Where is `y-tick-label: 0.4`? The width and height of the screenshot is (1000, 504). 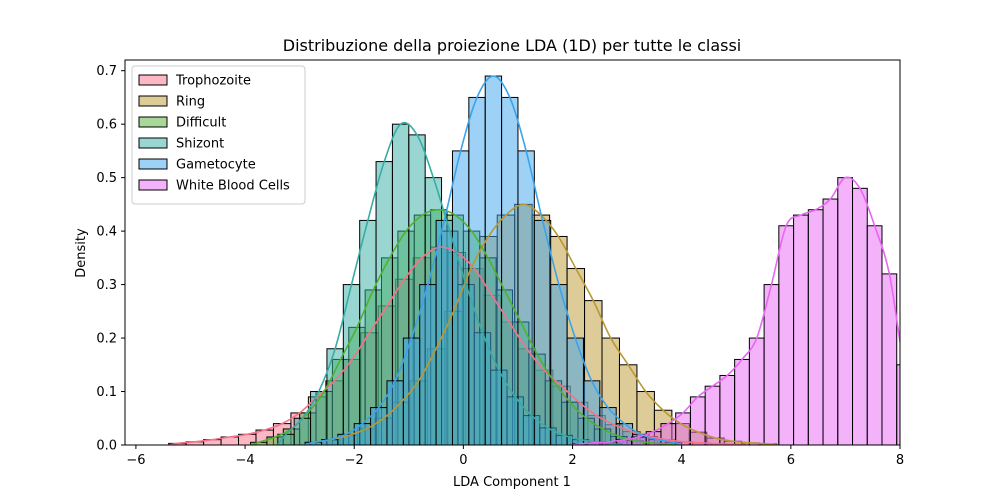 y-tick-label: 0.4 is located at coordinates (106, 232).